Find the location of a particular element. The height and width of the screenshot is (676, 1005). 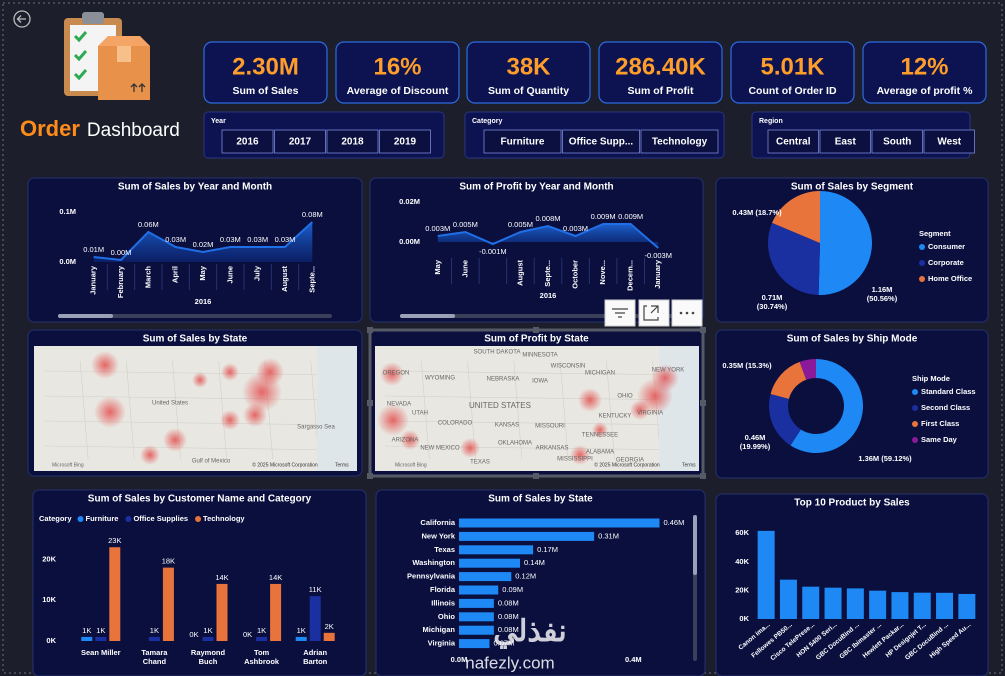

map-label: SOUTH DAKOTA is located at coordinates (497, 353).